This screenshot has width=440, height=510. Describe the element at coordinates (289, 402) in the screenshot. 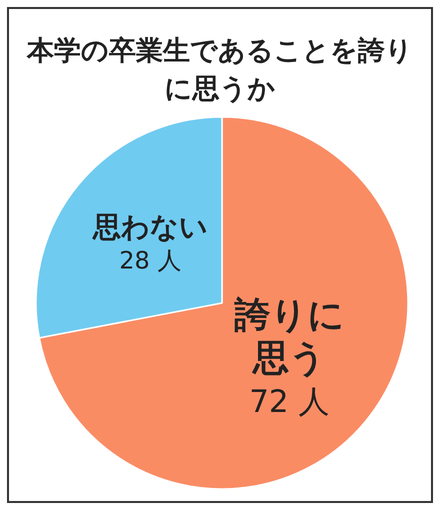

I see `data-label: 72 人` at that location.